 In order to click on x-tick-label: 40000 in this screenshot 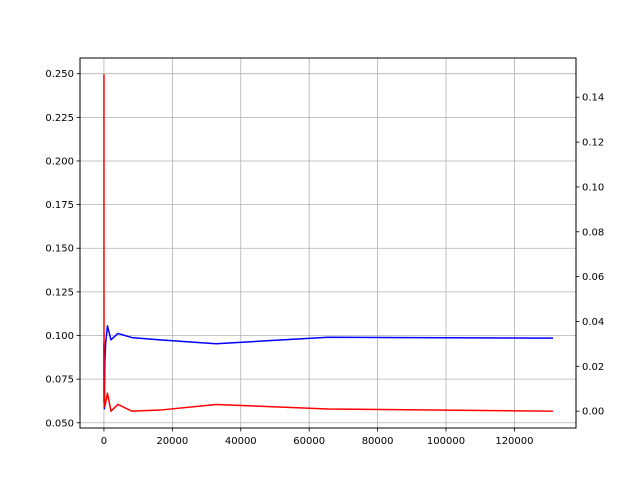, I will do `click(241, 441)`.